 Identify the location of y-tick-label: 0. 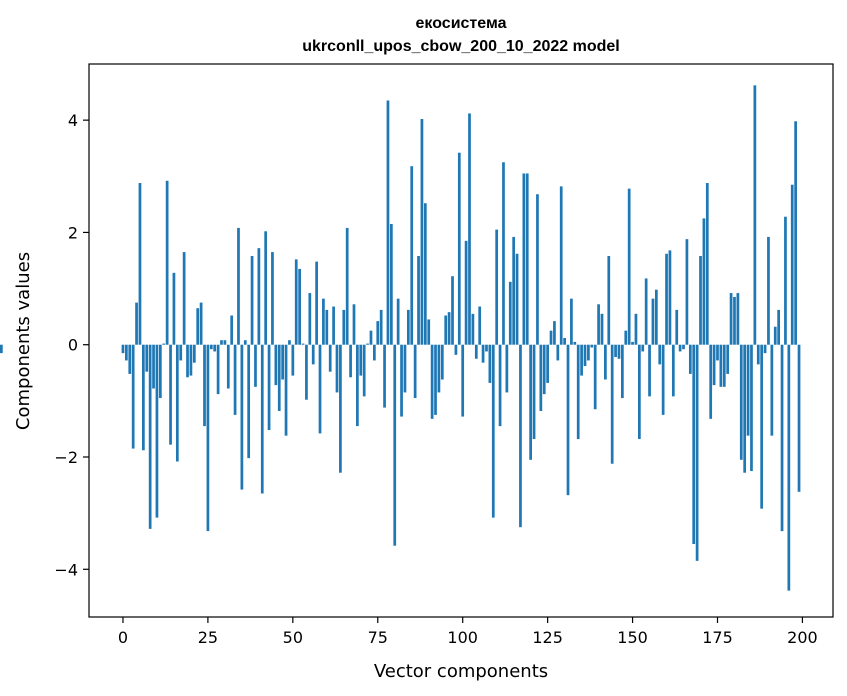
(73, 345).